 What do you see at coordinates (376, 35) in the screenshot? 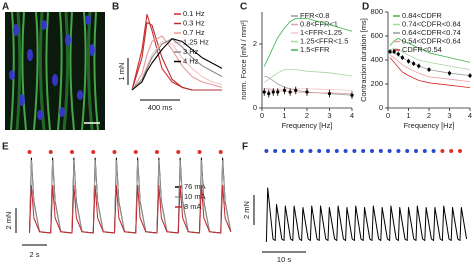
I see `y-tick-label: 600` at bounding box center [376, 35].